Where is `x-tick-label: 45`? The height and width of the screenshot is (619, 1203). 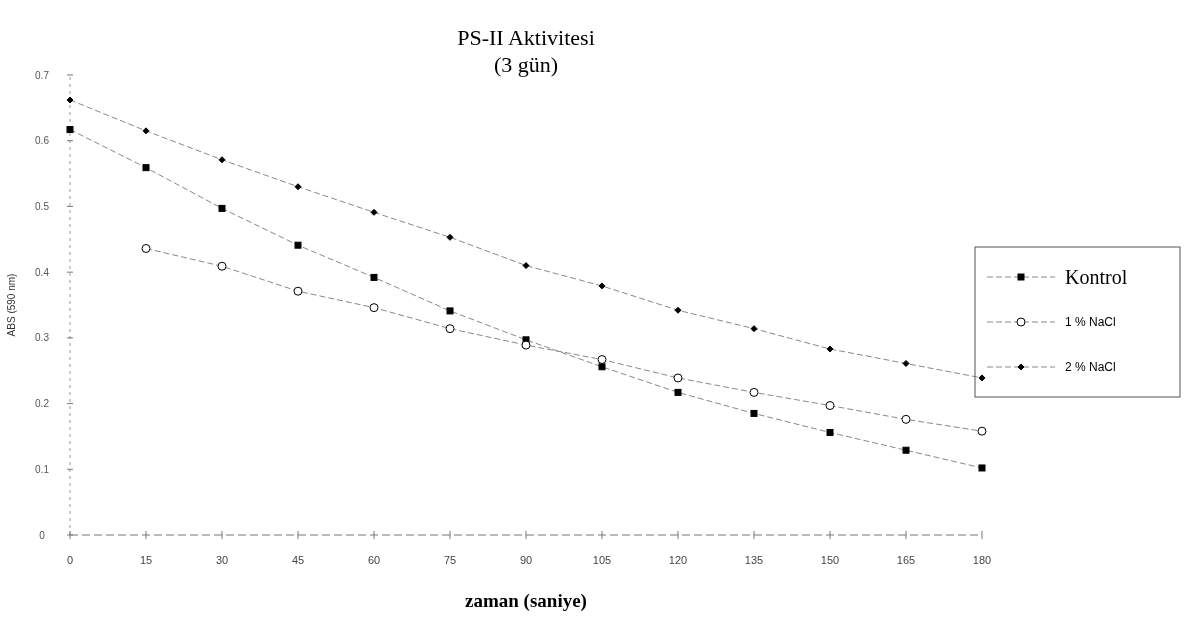
x-tick-label: 45 is located at coordinates (298, 560).